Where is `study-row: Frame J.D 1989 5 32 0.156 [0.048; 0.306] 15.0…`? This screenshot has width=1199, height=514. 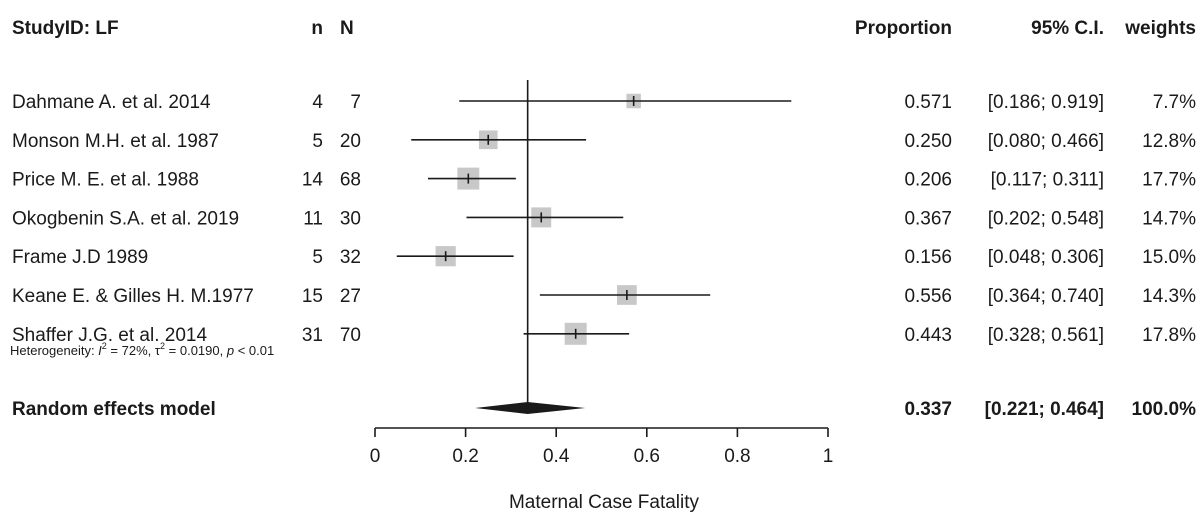 study-row: Frame J.D 1989 5 32 0.156 [0.048; 0.306] 15.0… is located at coordinates (604, 257).